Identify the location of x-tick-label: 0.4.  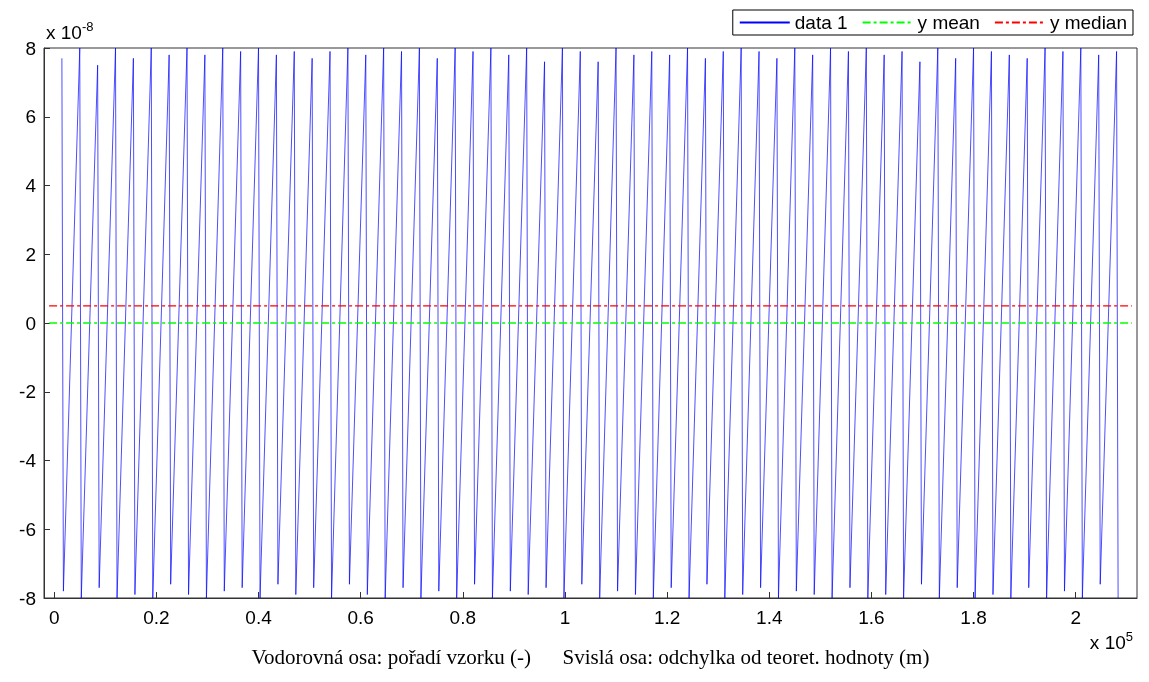
(259, 617).